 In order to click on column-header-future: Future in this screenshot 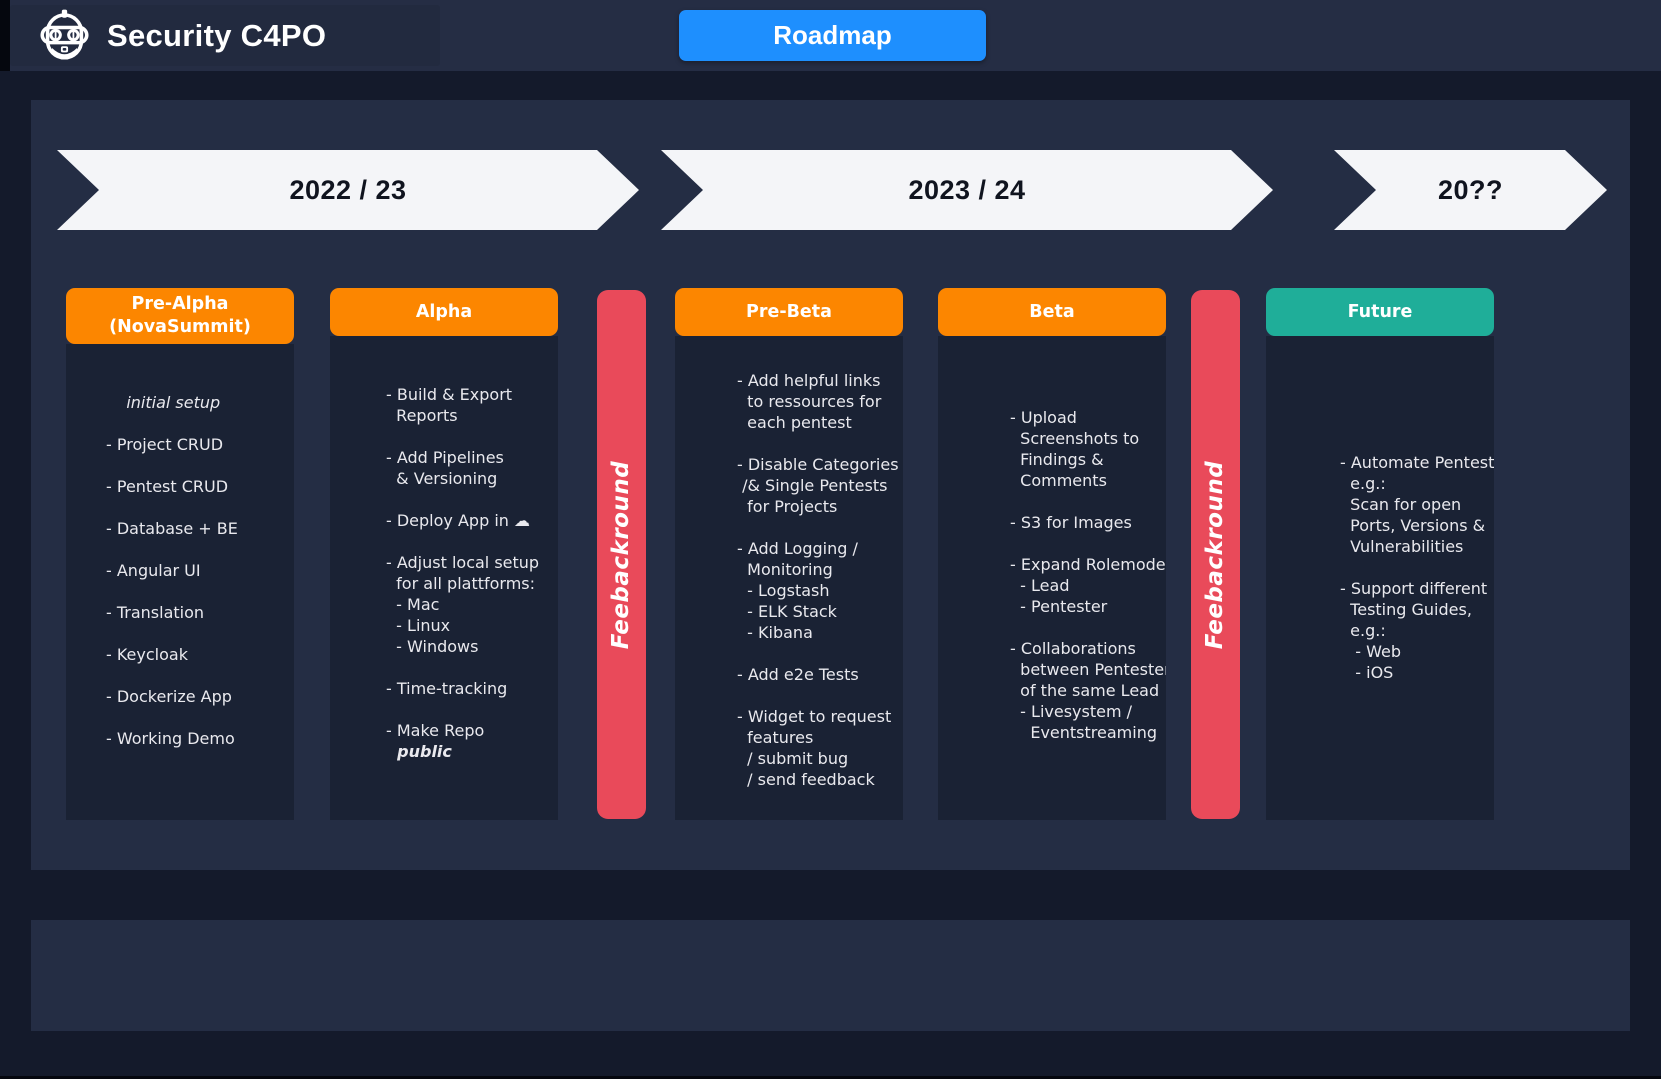, I will do `click(1380, 312)`.